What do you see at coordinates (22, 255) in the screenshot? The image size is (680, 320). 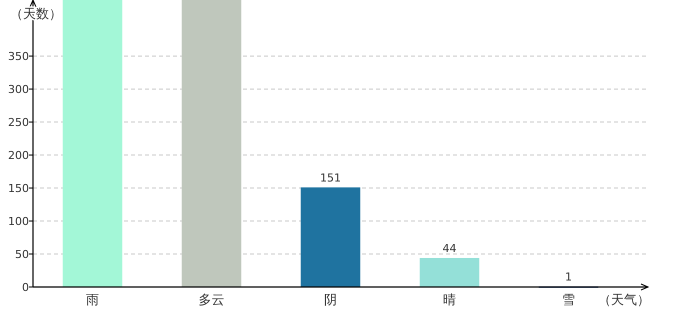 I see `y-tick-label: 50` at bounding box center [22, 255].